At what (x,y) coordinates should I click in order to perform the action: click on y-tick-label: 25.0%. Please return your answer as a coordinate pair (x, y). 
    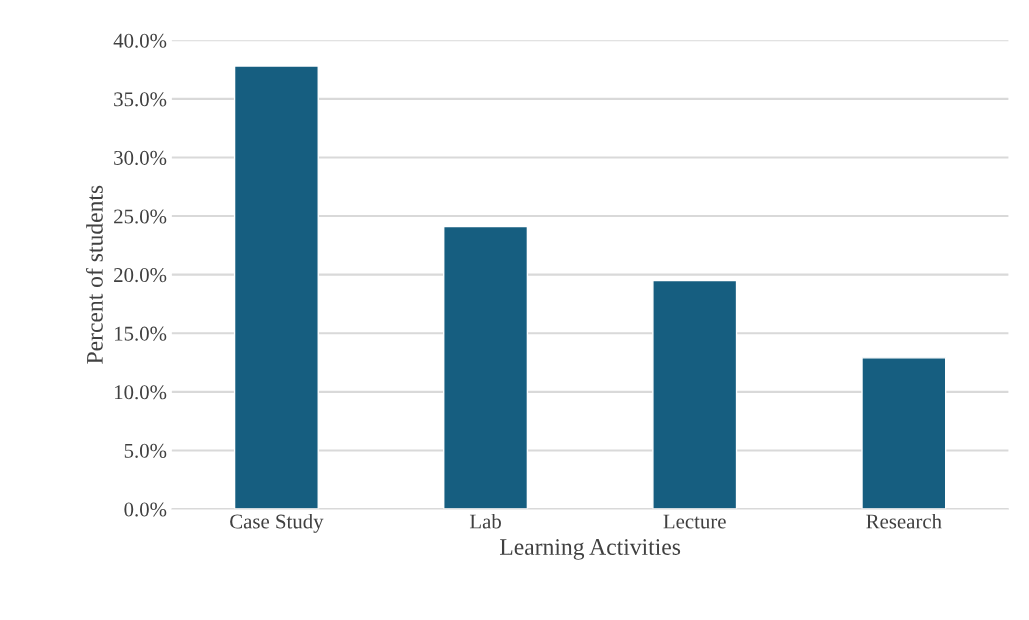
    Looking at the image, I should click on (140, 216).